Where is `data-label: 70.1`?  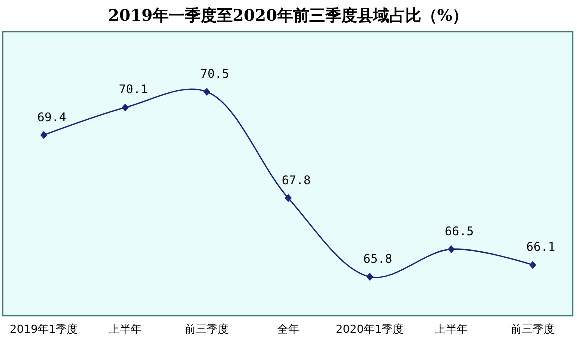
data-label: 70.1 is located at coordinates (133, 89).